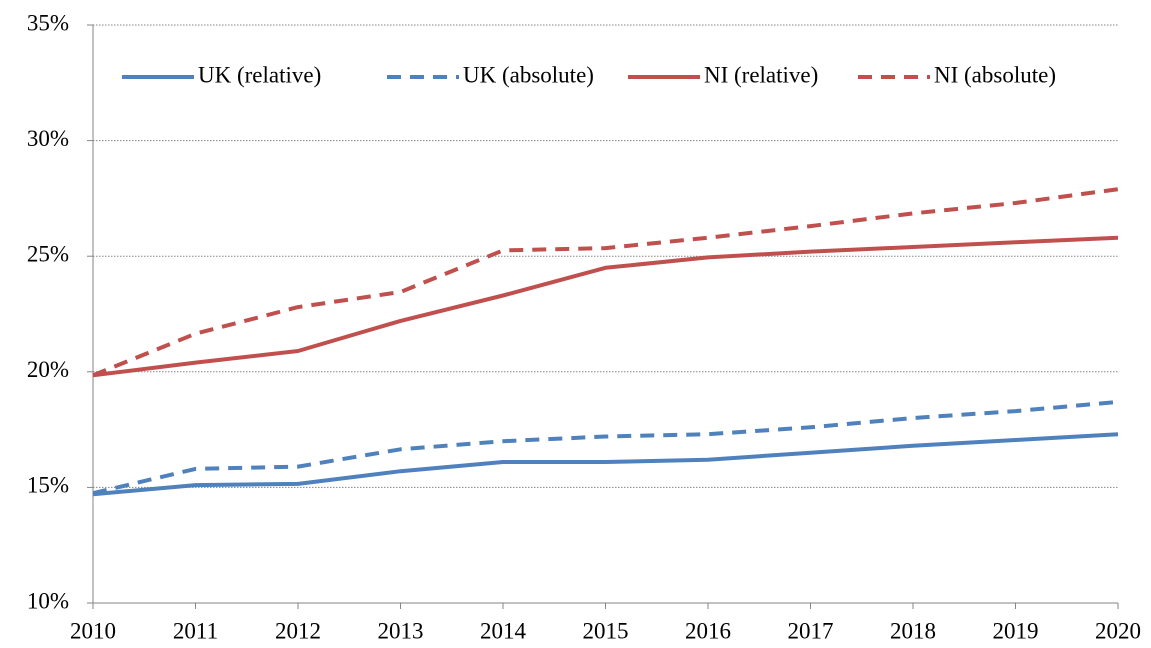  Describe the element at coordinates (528, 74) in the screenshot. I see `legend-label: UK (absolute)` at that location.